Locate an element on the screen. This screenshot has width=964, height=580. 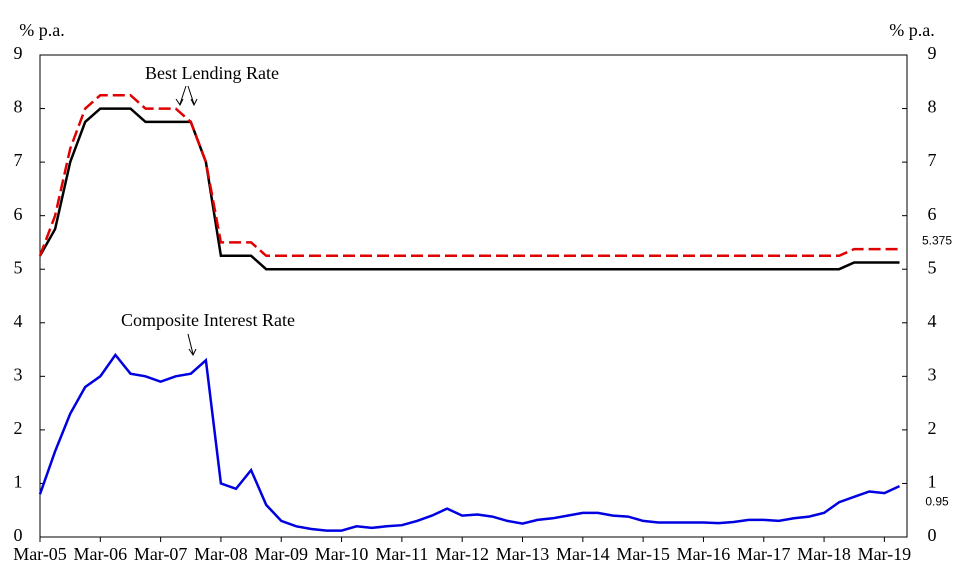
value-label: 0.95 is located at coordinates (937, 501).